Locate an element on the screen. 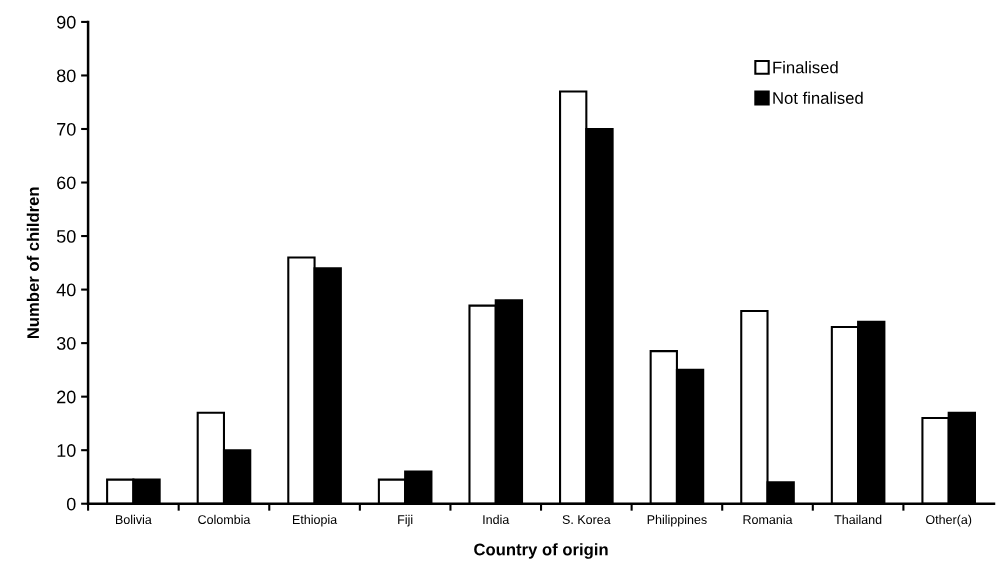  y-tick-label: 60 is located at coordinates (66, 183).